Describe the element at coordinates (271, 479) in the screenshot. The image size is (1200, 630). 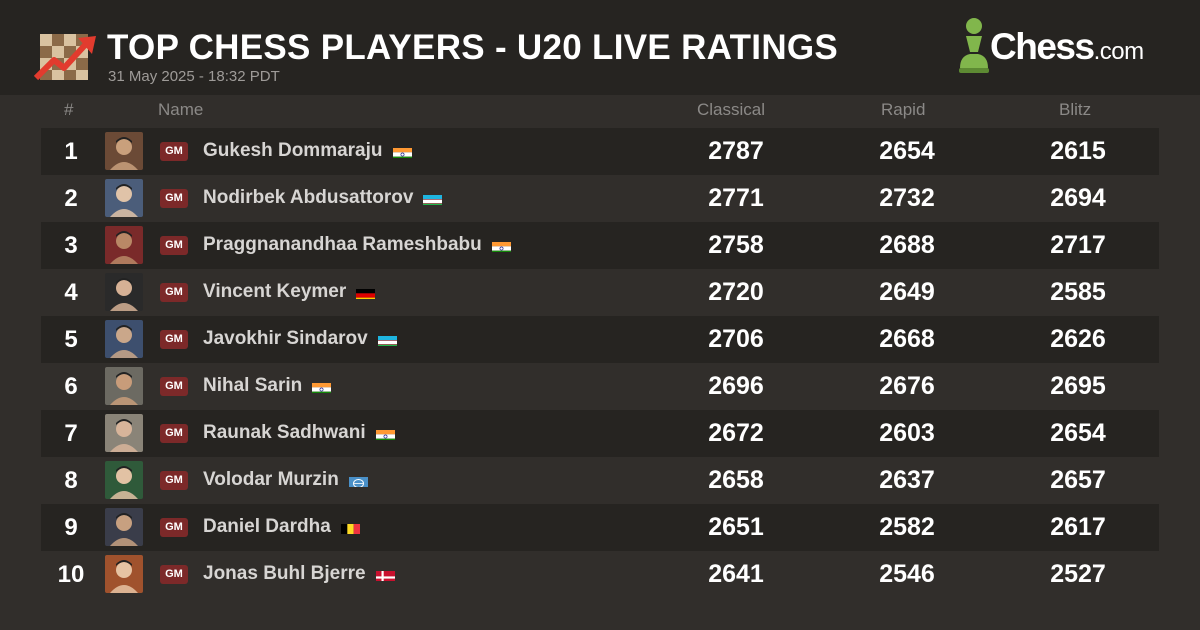
I see `player-name-label: Volodar Murzin` at that location.